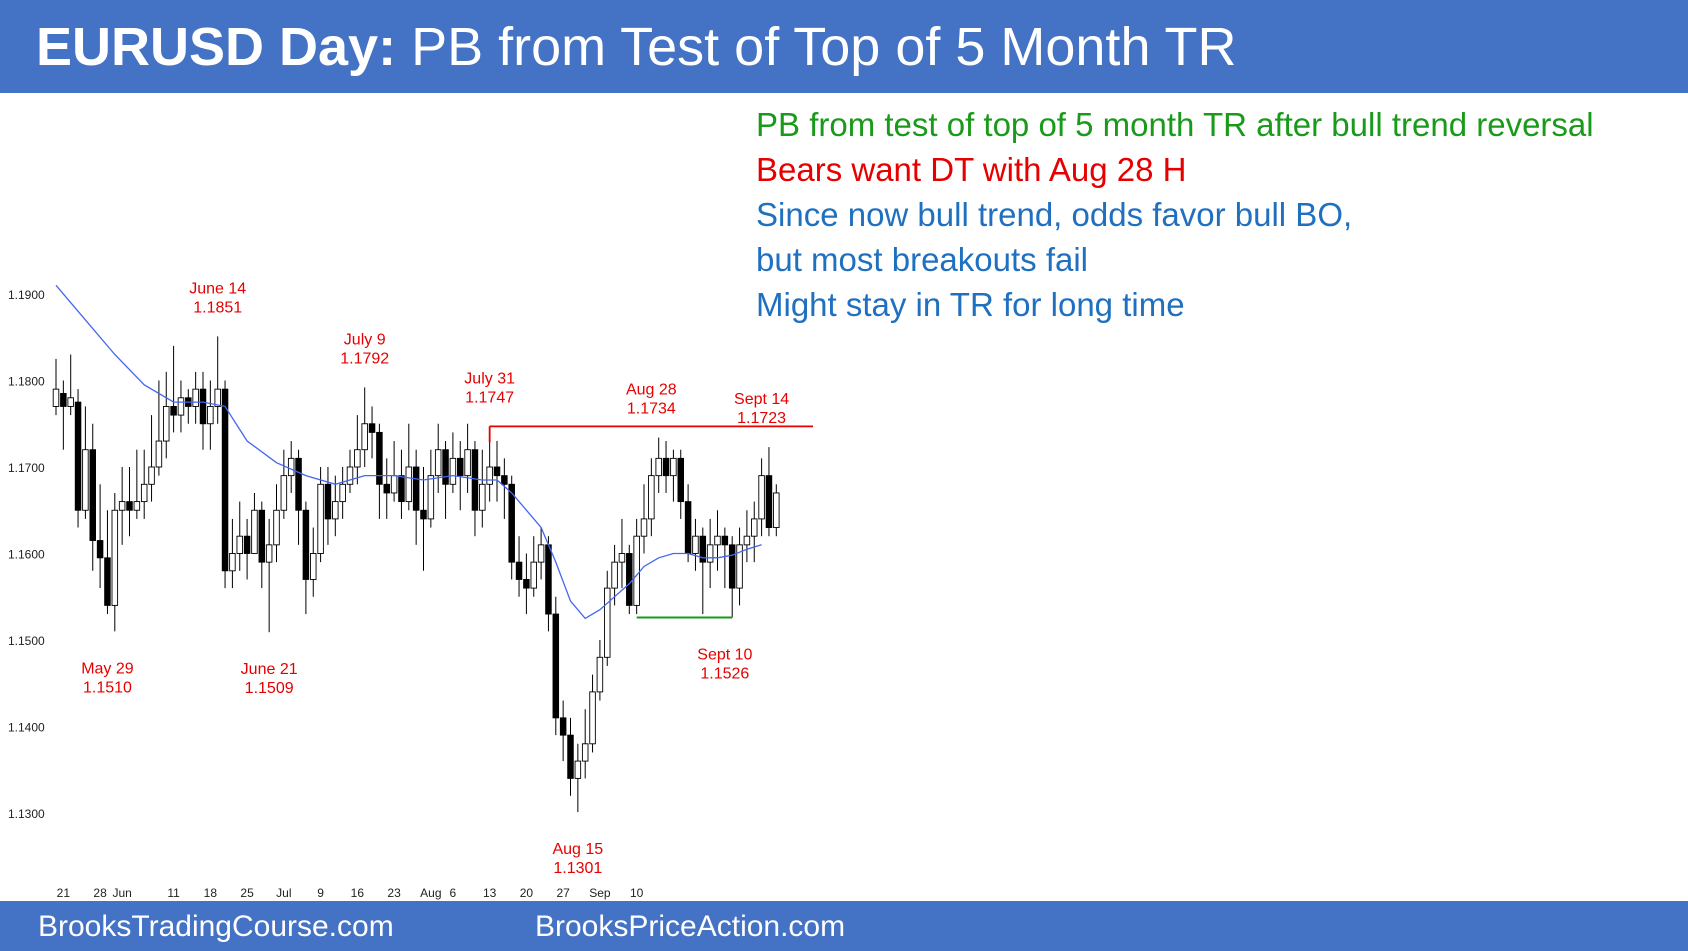 This screenshot has width=1688, height=951. What do you see at coordinates (453, 893) in the screenshot?
I see `x-tick-label: 6` at bounding box center [453, 893].